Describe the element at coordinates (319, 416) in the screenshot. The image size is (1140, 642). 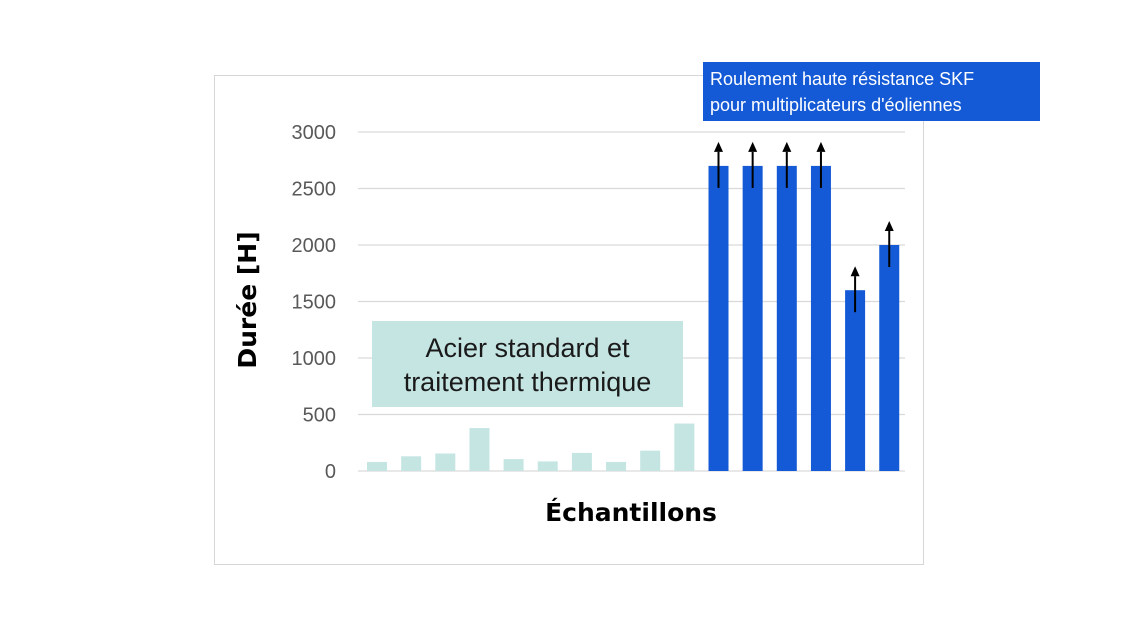
I see `y-tick-label-500: 500` at that location.